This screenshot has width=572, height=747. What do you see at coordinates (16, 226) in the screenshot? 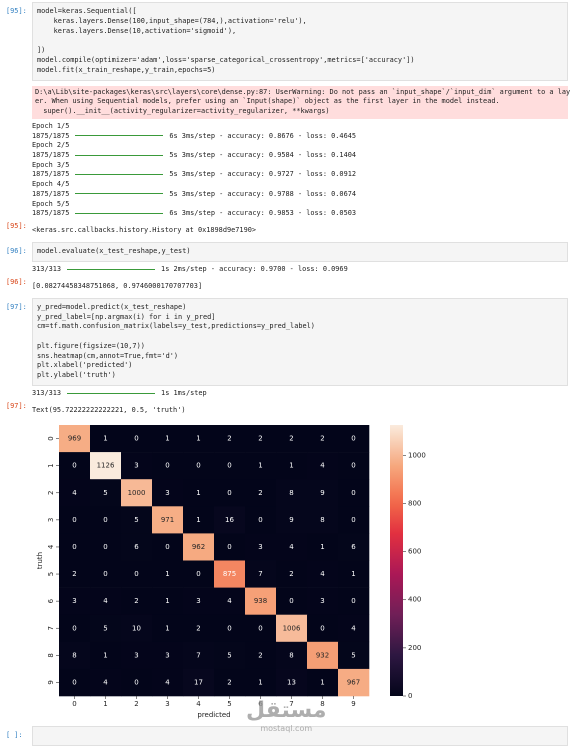
I see `output-prompt: [95]:` at bounding box center [16, 226].